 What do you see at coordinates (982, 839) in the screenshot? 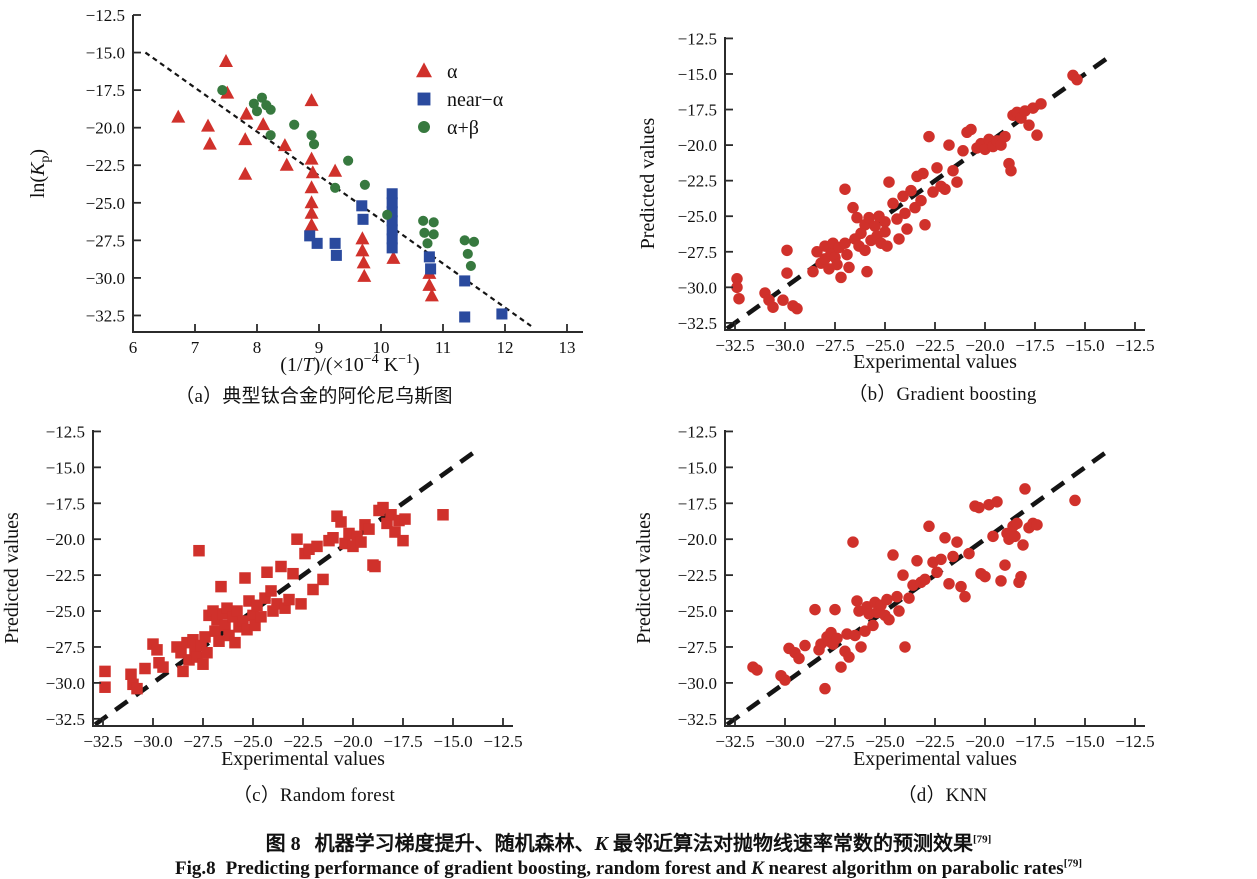
I see `caption-zh-reference: [79]` at bounding box center [982, 839].